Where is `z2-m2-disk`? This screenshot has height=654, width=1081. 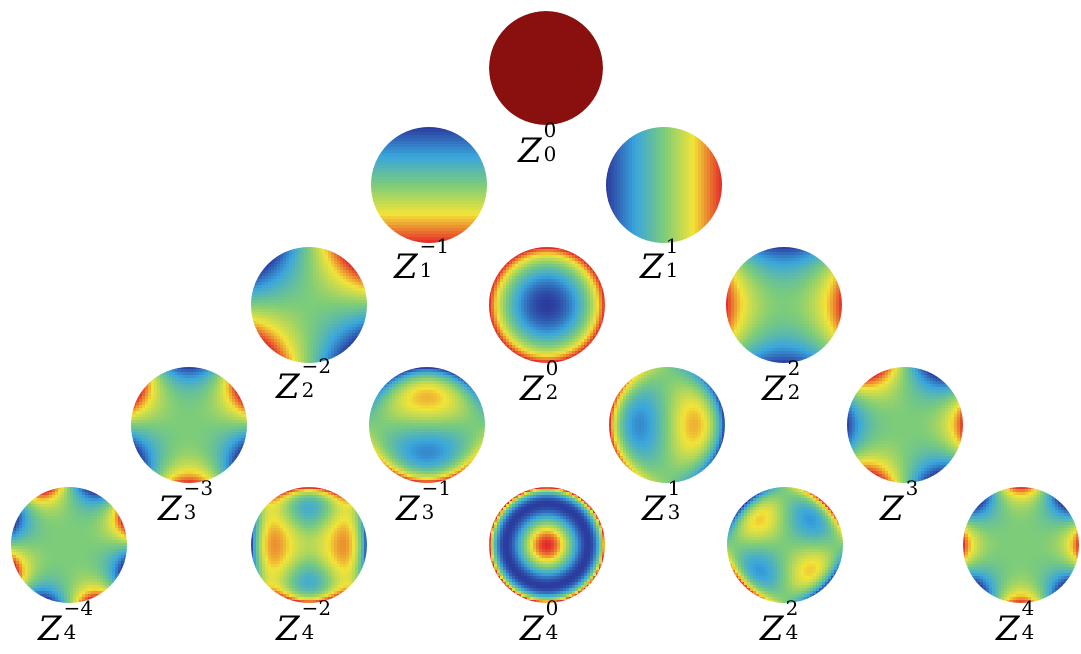 z2-m2-disk is located at coordinates (309, 305).